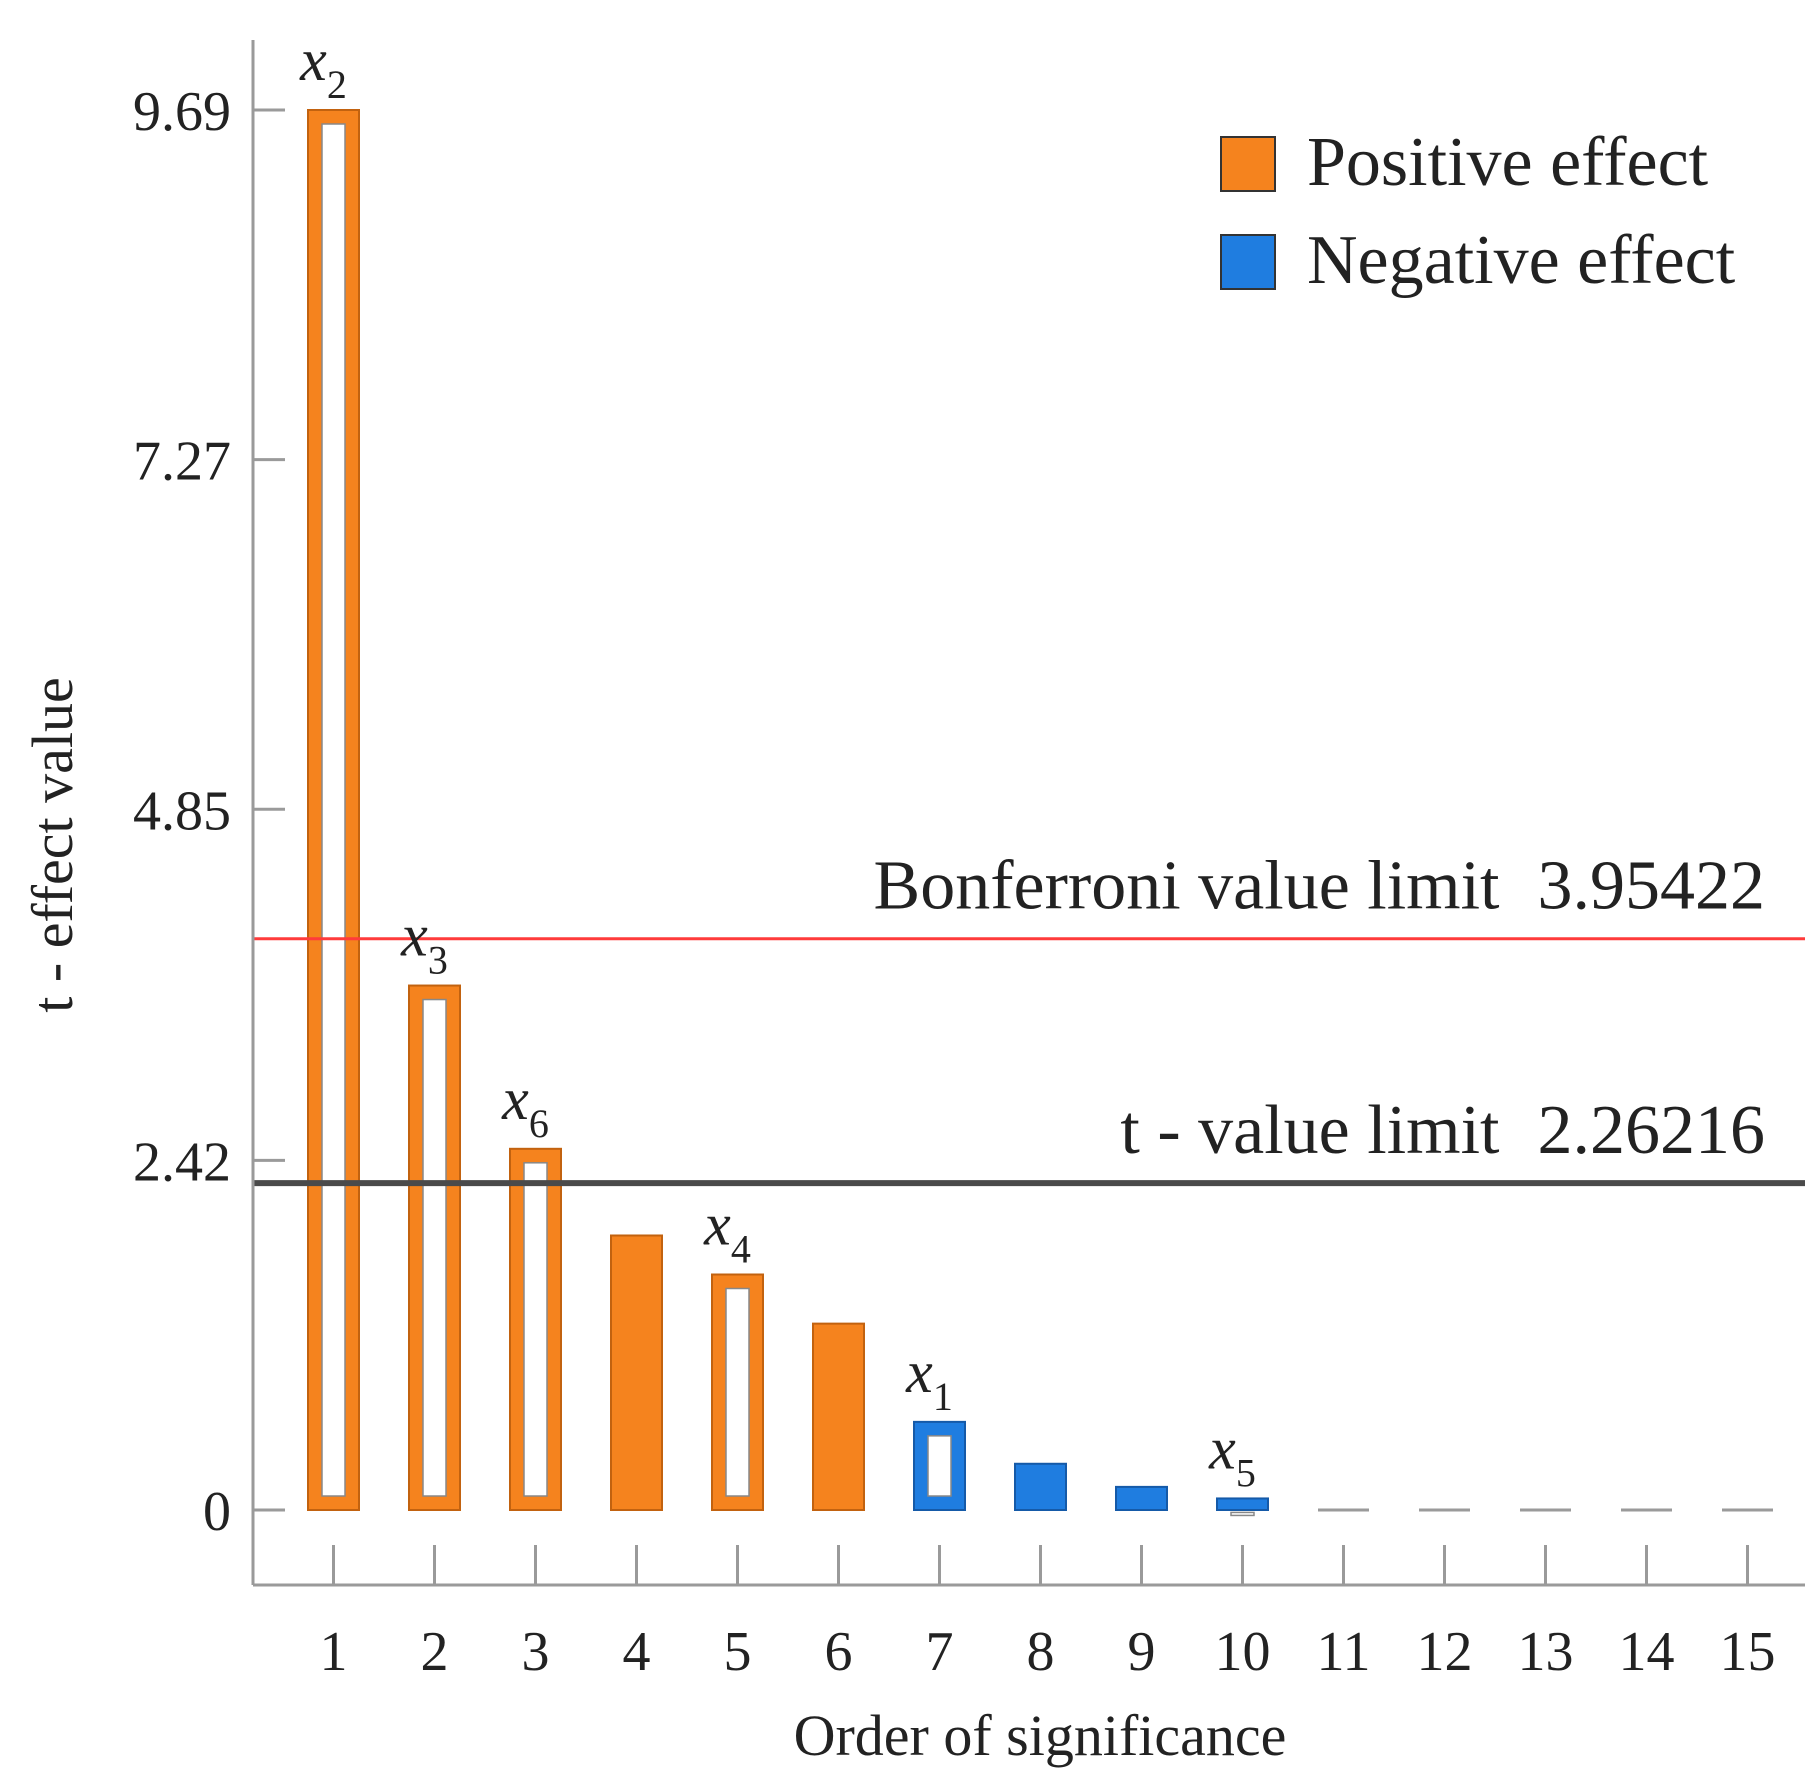 Image resolution: width=1819 pixels, height=1773 pixels. What do you see at coordinates (1445, 1652) in the screenshot?
I see `x-tick-label: 12` at bounding box center [1445, 1652].